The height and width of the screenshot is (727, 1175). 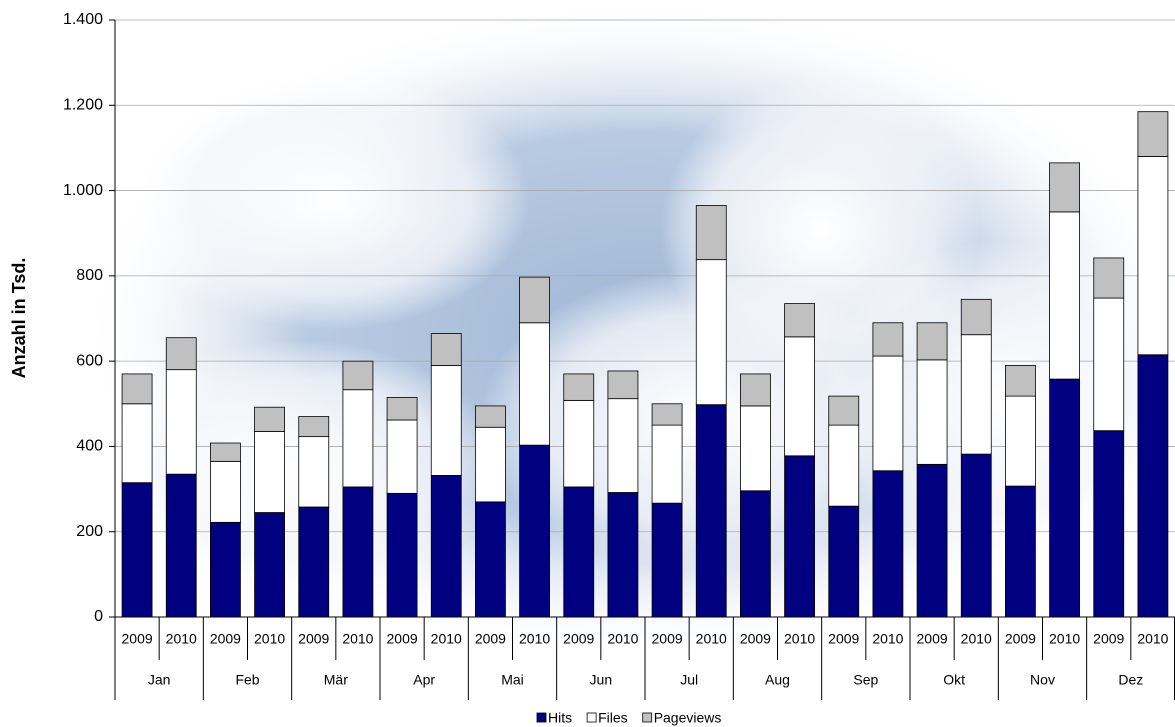 I want to click on x-group-label: Mär, so click(x=336, y=680).